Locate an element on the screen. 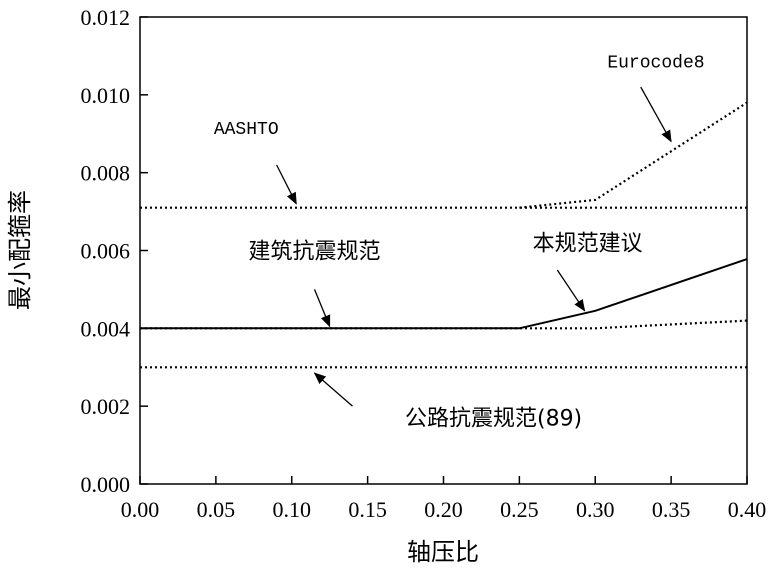 The image size is (770, 570). y-tick-label: 0.004 is located at coordinates (106, 328).